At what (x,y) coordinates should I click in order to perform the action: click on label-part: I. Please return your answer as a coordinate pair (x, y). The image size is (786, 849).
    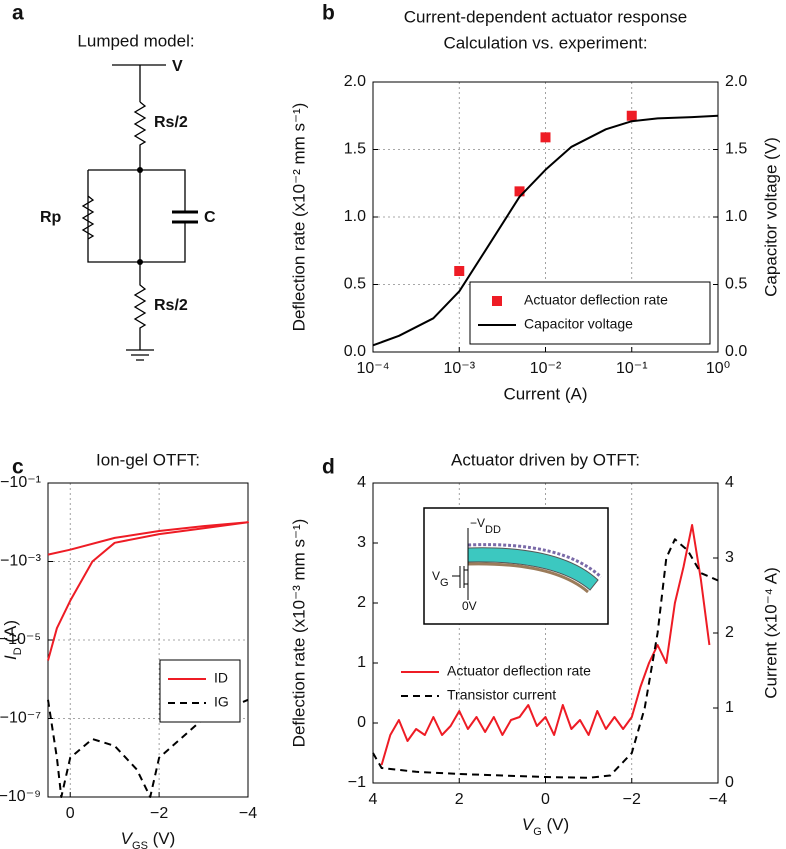
    Looking at the image, I should click on (10, 657).